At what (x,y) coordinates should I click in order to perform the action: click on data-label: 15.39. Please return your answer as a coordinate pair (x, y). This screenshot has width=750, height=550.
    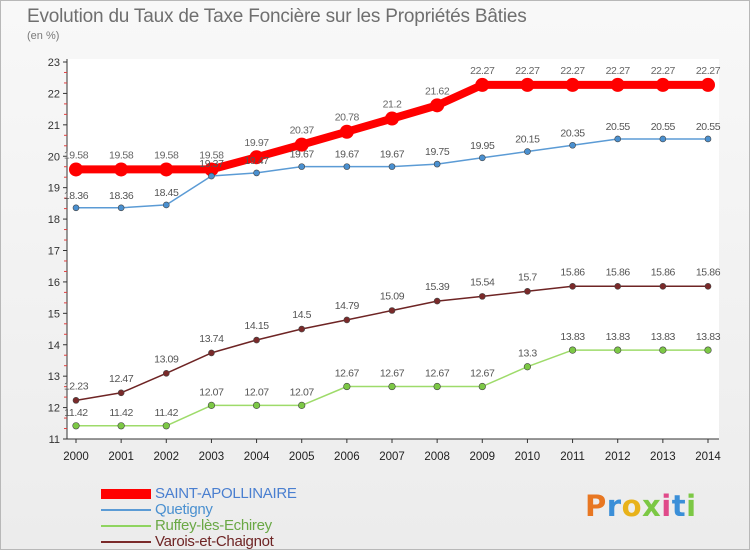
    Looking at the image, I should click on (437, 287).